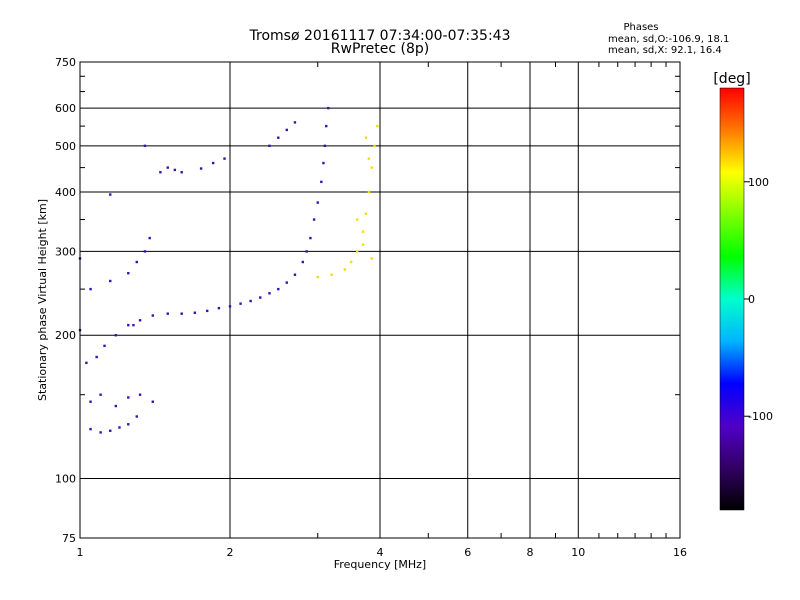 This screenshot has height=600, width=800. Describe the element at coordinates (380, 49) in the screenshot. I see `chart-subtitle: RwPretec (8p)` at that location.